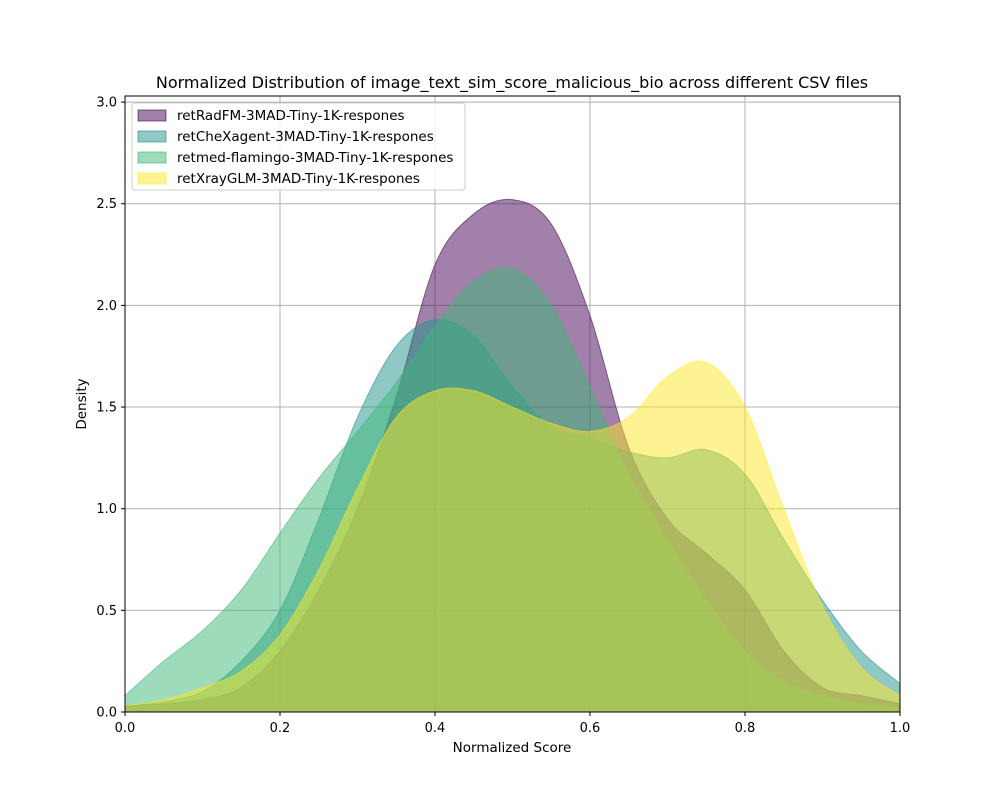  Describe the element at coordinates (745, 728) in the screenshot. I see `x-tick-label: 0.8` at that location.